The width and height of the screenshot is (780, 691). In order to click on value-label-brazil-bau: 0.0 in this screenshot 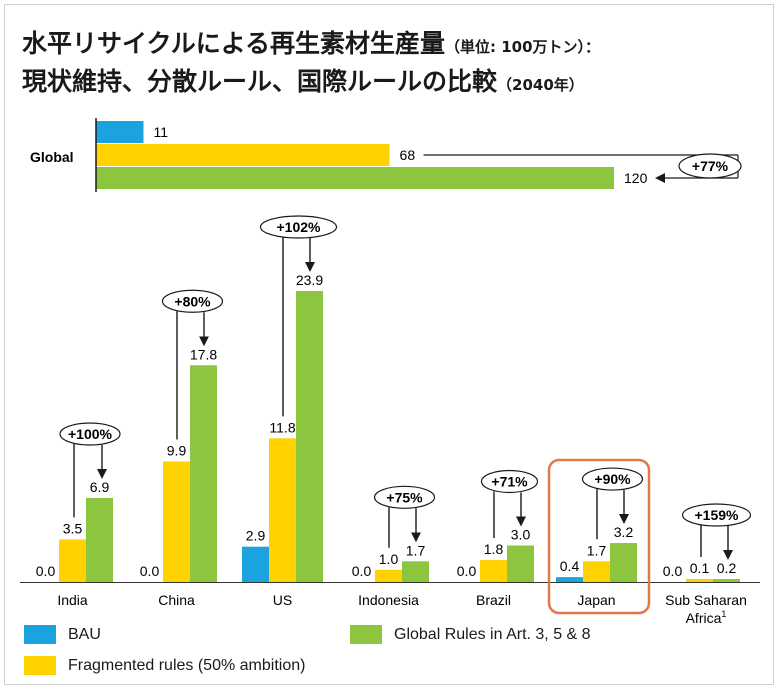, I will do `click(467, 571)`.